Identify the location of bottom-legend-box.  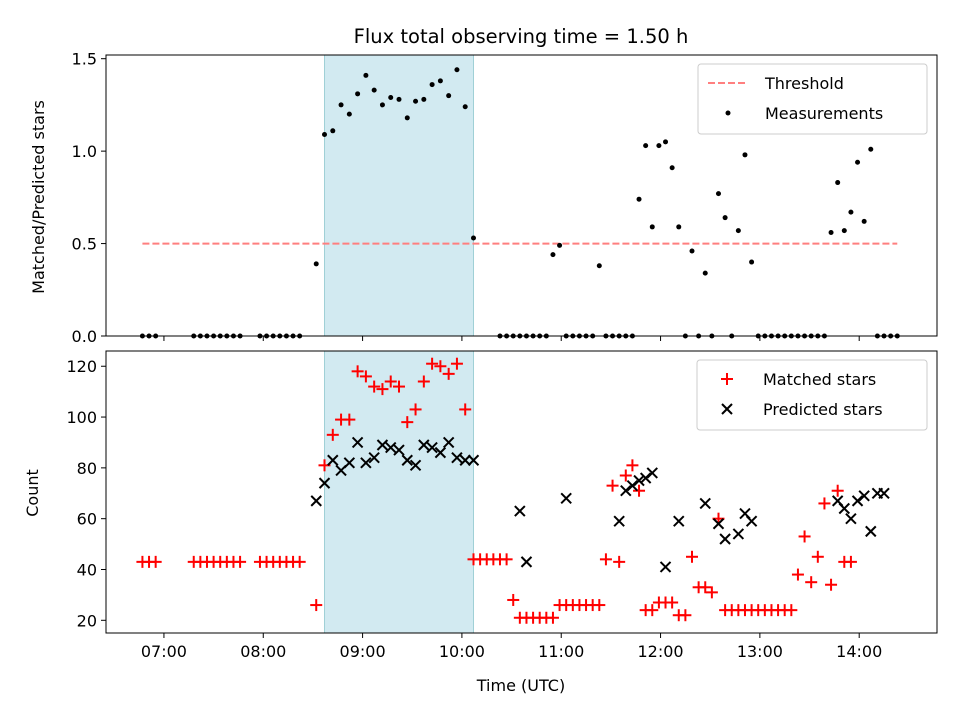
(812, 395).